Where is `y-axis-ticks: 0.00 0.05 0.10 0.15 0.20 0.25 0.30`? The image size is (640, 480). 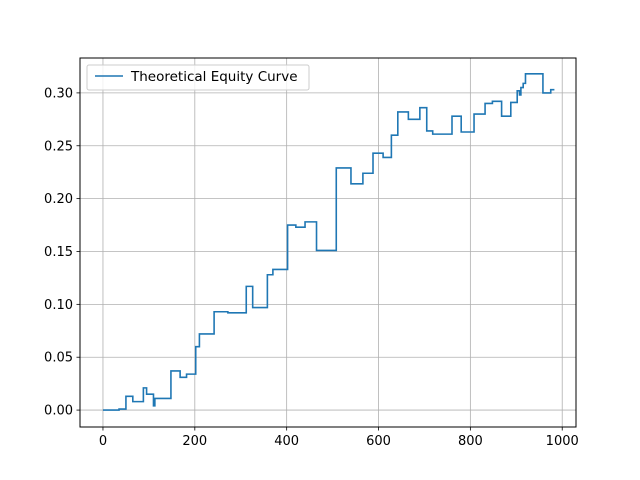
y-axis-ticks: 0.00 0.05 0.10 0.15 0.20 0.25 0.30 is located at coordinates (62, 252).